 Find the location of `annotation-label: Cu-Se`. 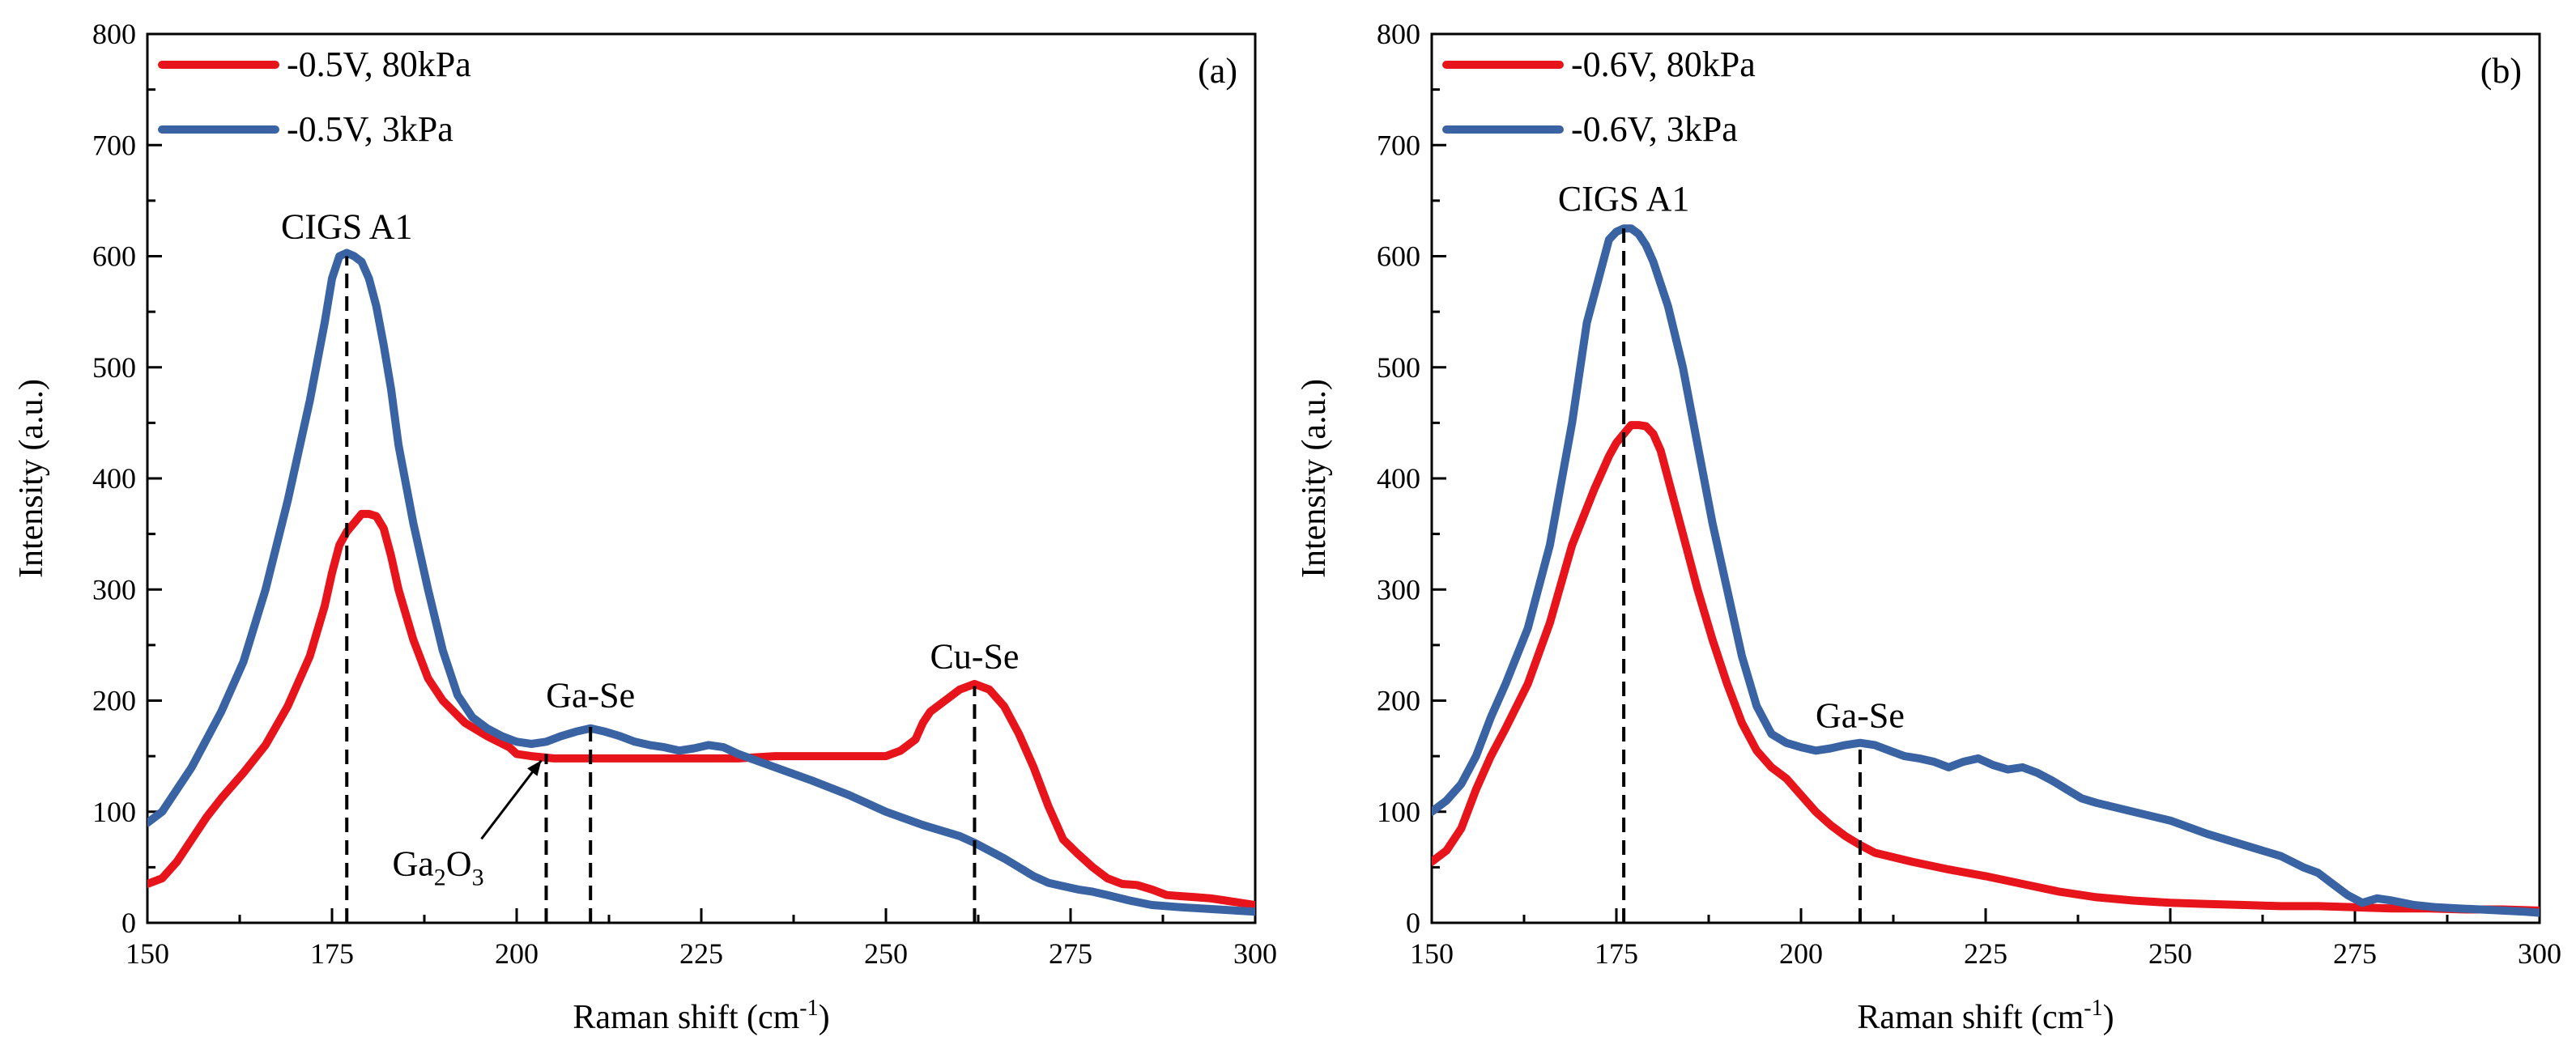

annotation-label: Cu-Se is located at coordinates (974, 657).